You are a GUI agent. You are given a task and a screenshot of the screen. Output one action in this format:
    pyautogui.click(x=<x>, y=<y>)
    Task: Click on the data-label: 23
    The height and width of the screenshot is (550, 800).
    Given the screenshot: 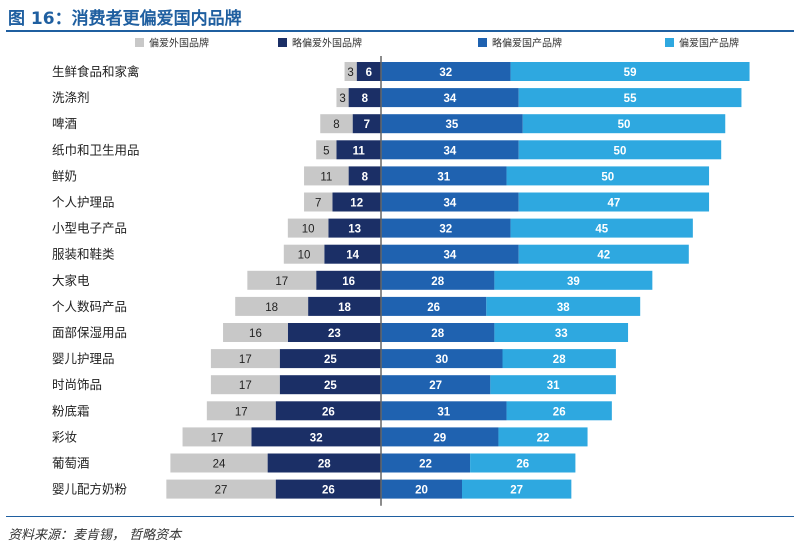 What is the action you would take?
    pyautogui.click(x=334, y=334)
    